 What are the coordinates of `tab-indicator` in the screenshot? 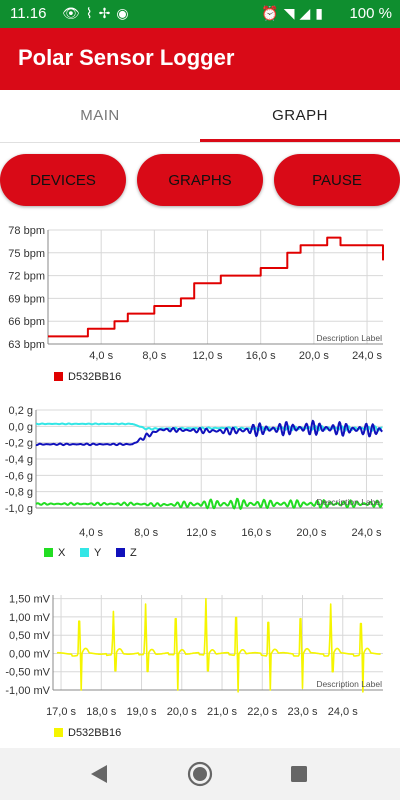 It's located at (300, 140).